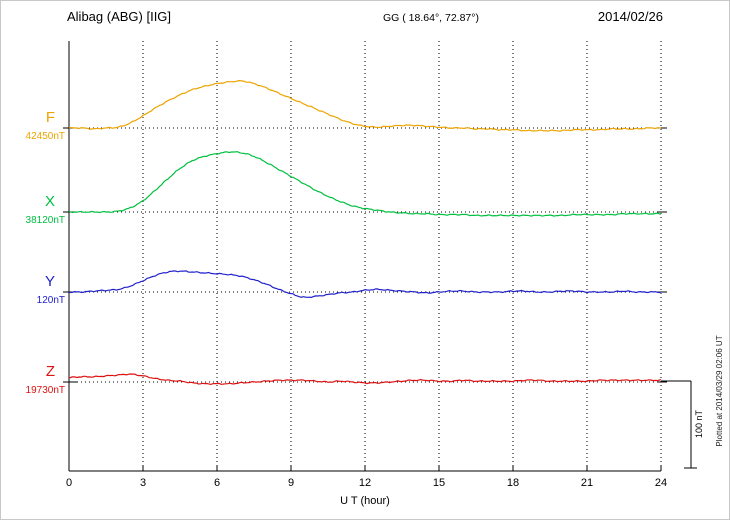 The width and height of the screenshot is (730, 520). I want to click on plotted-at-note: Plotted at 2014/03/29 02:06 UT, so click(719, 391).